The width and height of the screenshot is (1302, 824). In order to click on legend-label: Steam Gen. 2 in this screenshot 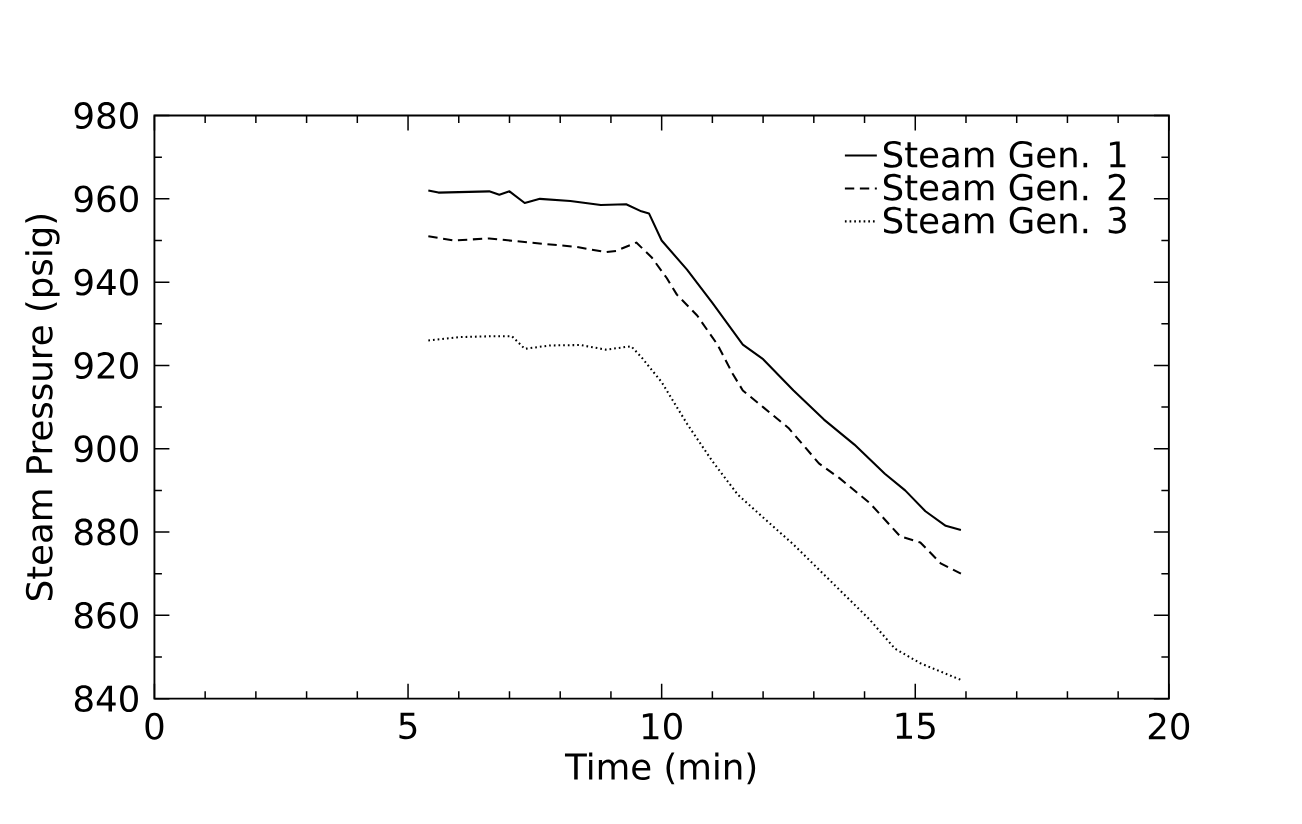, I will do `click(1004, 187)`.